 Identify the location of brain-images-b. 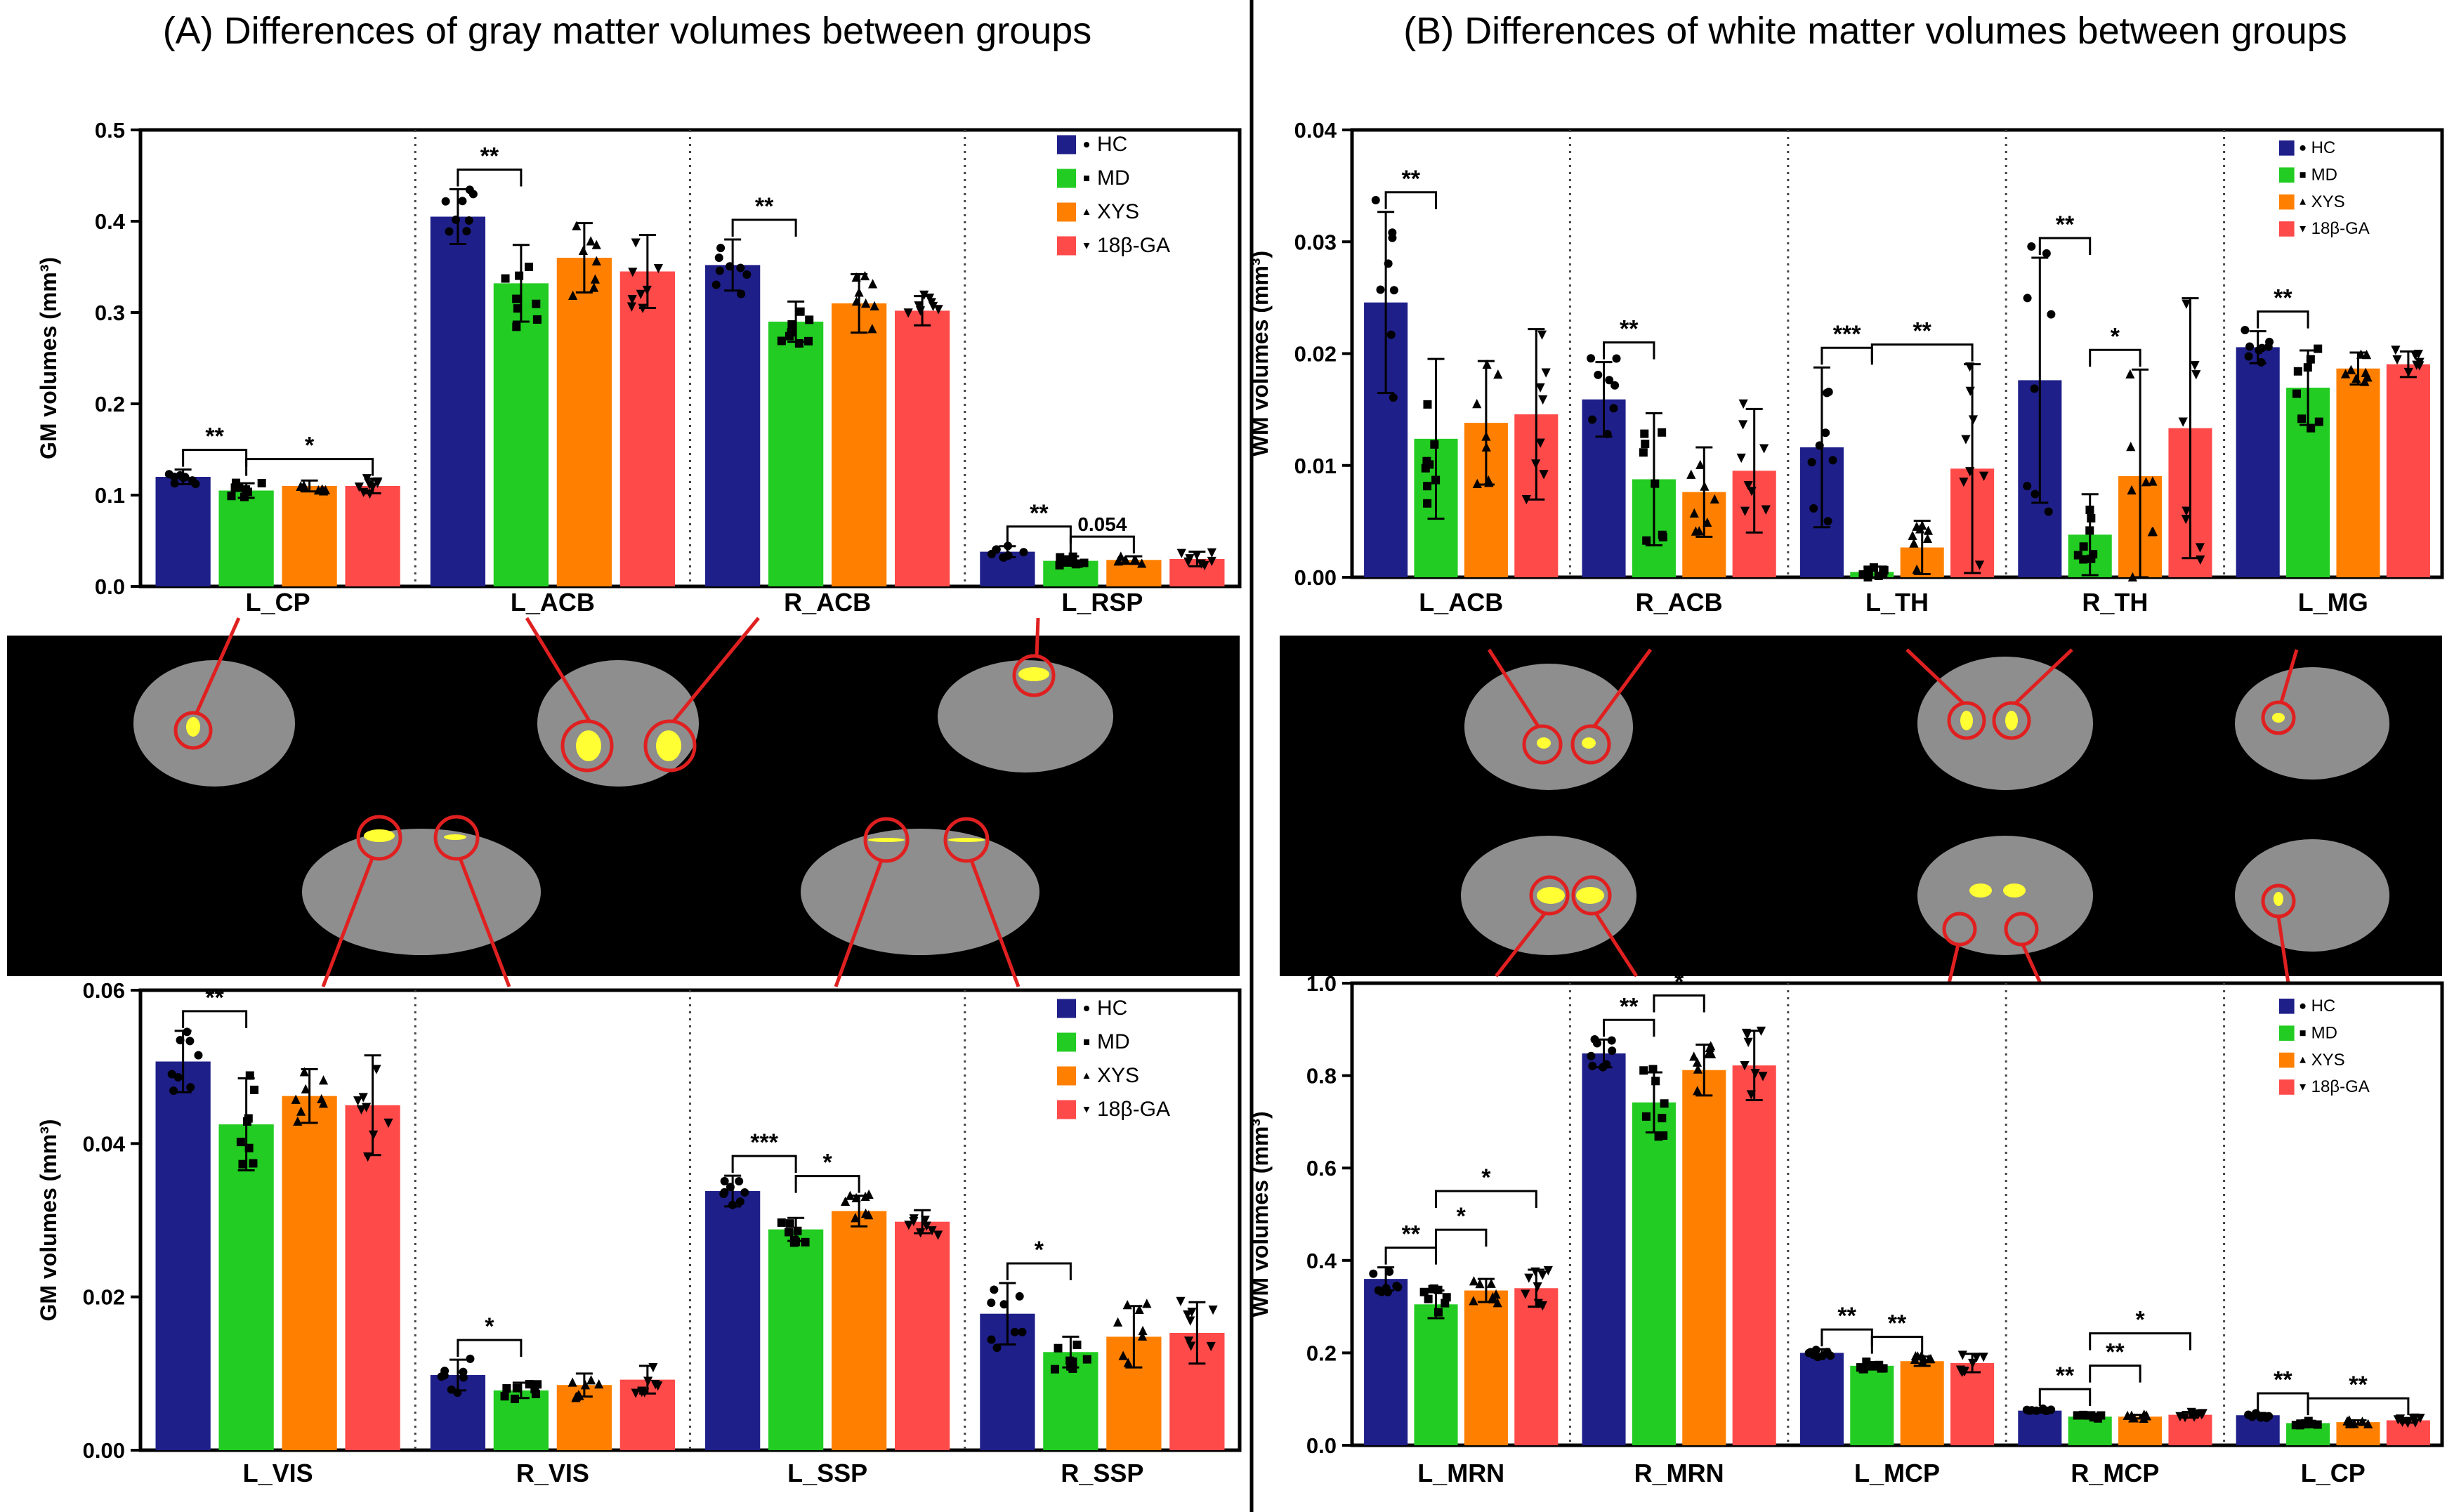
(1861, 810).